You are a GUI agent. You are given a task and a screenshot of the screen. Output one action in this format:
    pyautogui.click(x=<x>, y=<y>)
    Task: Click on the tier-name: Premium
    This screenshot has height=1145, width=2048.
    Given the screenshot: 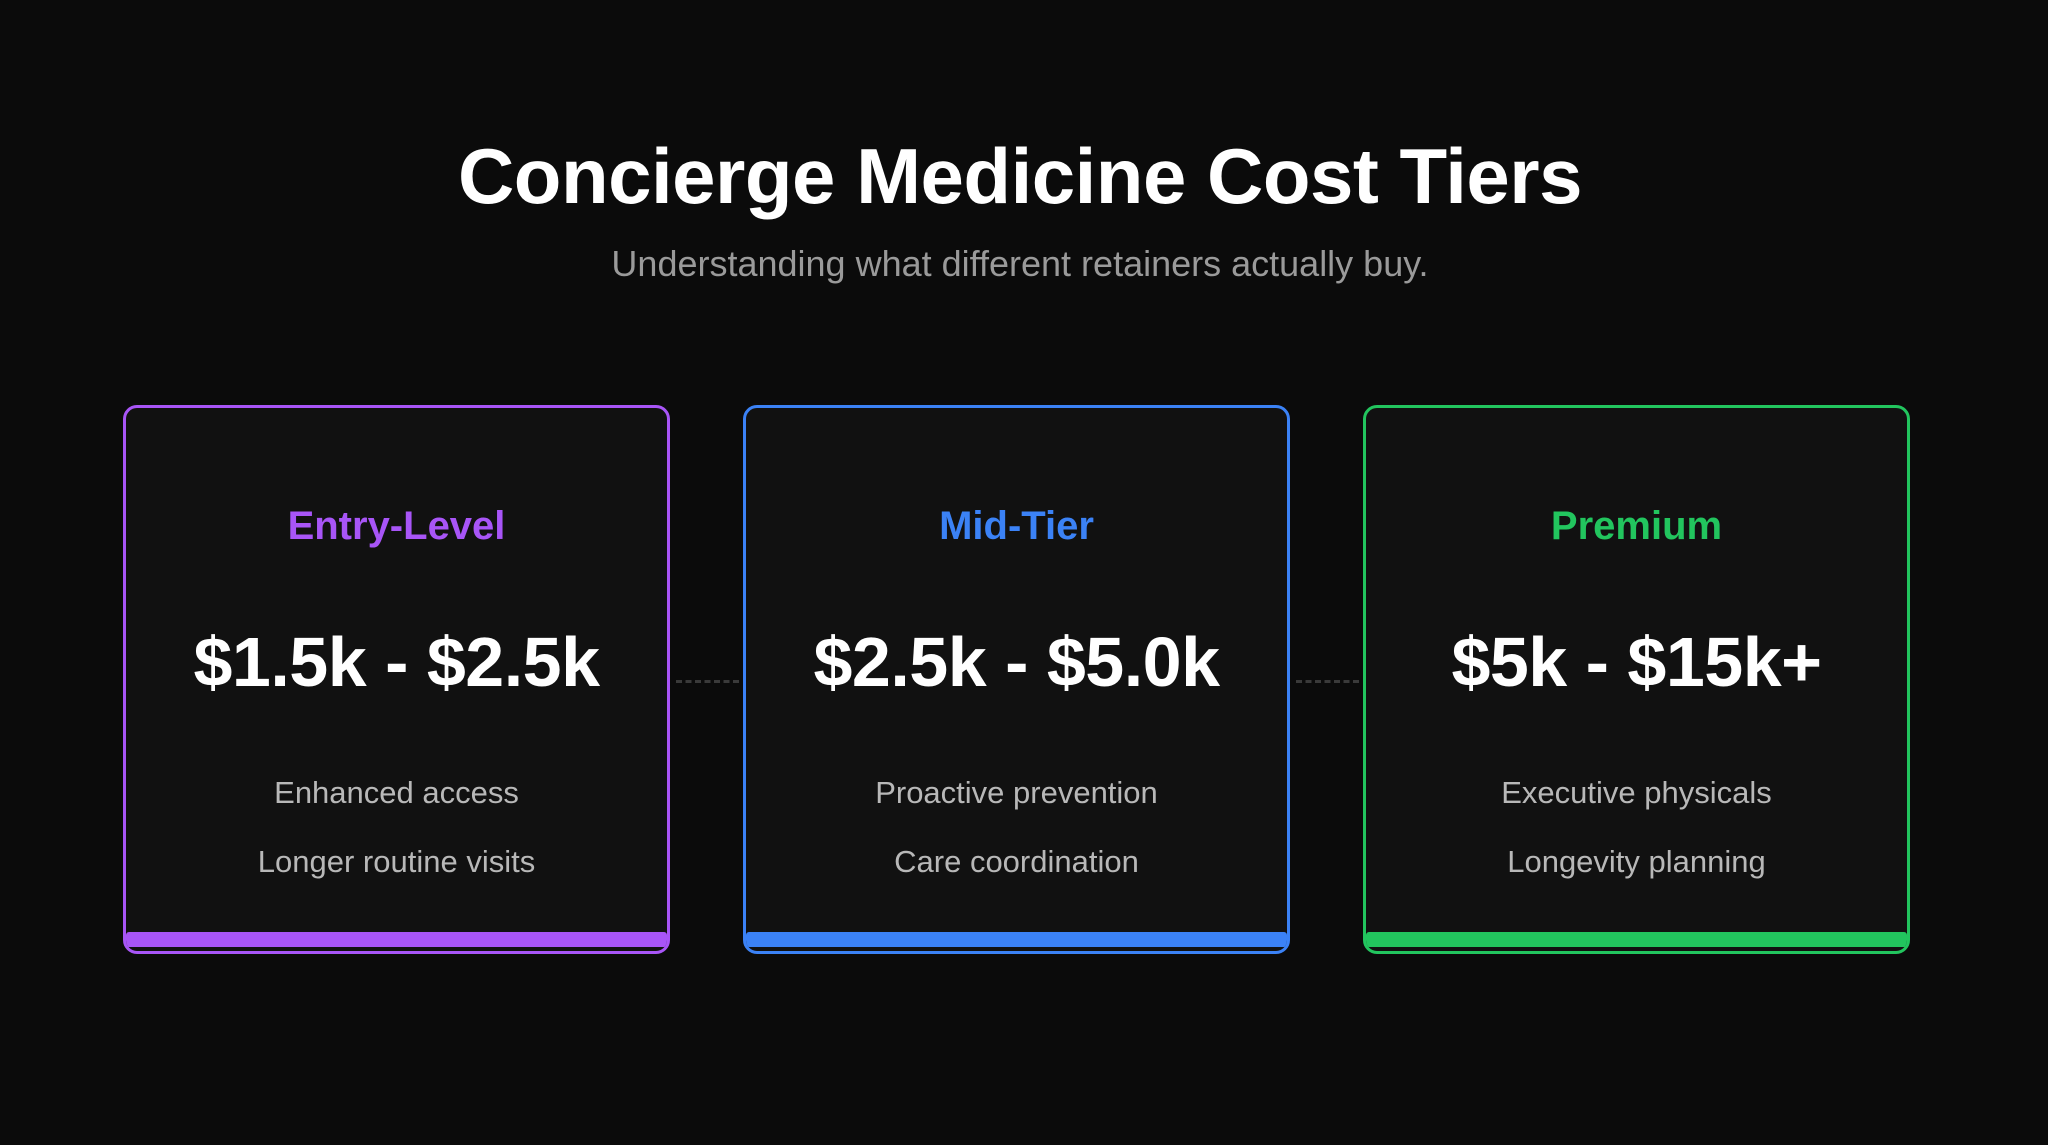 What is the action you would take?
    pyautogui.click(x=1636, y=526)
    